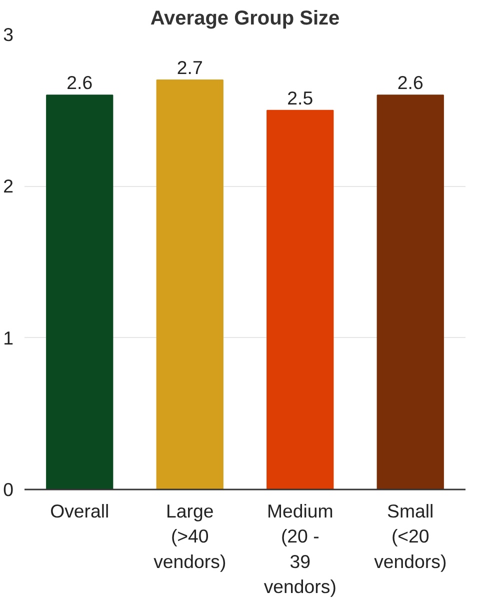 This screenshot has width=487, height=600. What do you see at coordinates (8, 34) in the screenshot?
I see `y-tick-label: 3` at bounding box center [8, 34].